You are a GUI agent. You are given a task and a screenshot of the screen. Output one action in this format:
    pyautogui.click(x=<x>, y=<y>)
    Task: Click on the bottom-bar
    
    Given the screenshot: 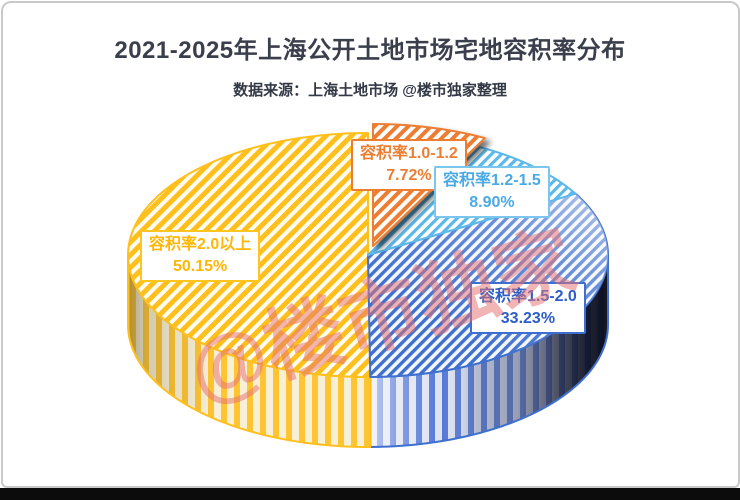 What is the action you would take?
    pyautogui.click(x=370, y=494)
    